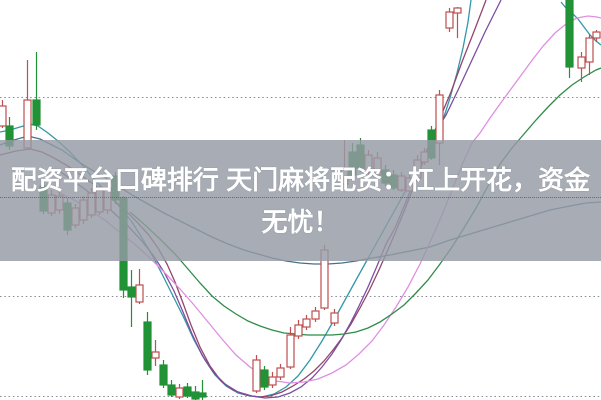 This screenshot has height=400, width=601. Describe the element at coordinates (300, 179) in the screenshot. I see `headline-line-1: 配资平台口碑排行 天门麻将配资：杠上开花，资金` at that location.